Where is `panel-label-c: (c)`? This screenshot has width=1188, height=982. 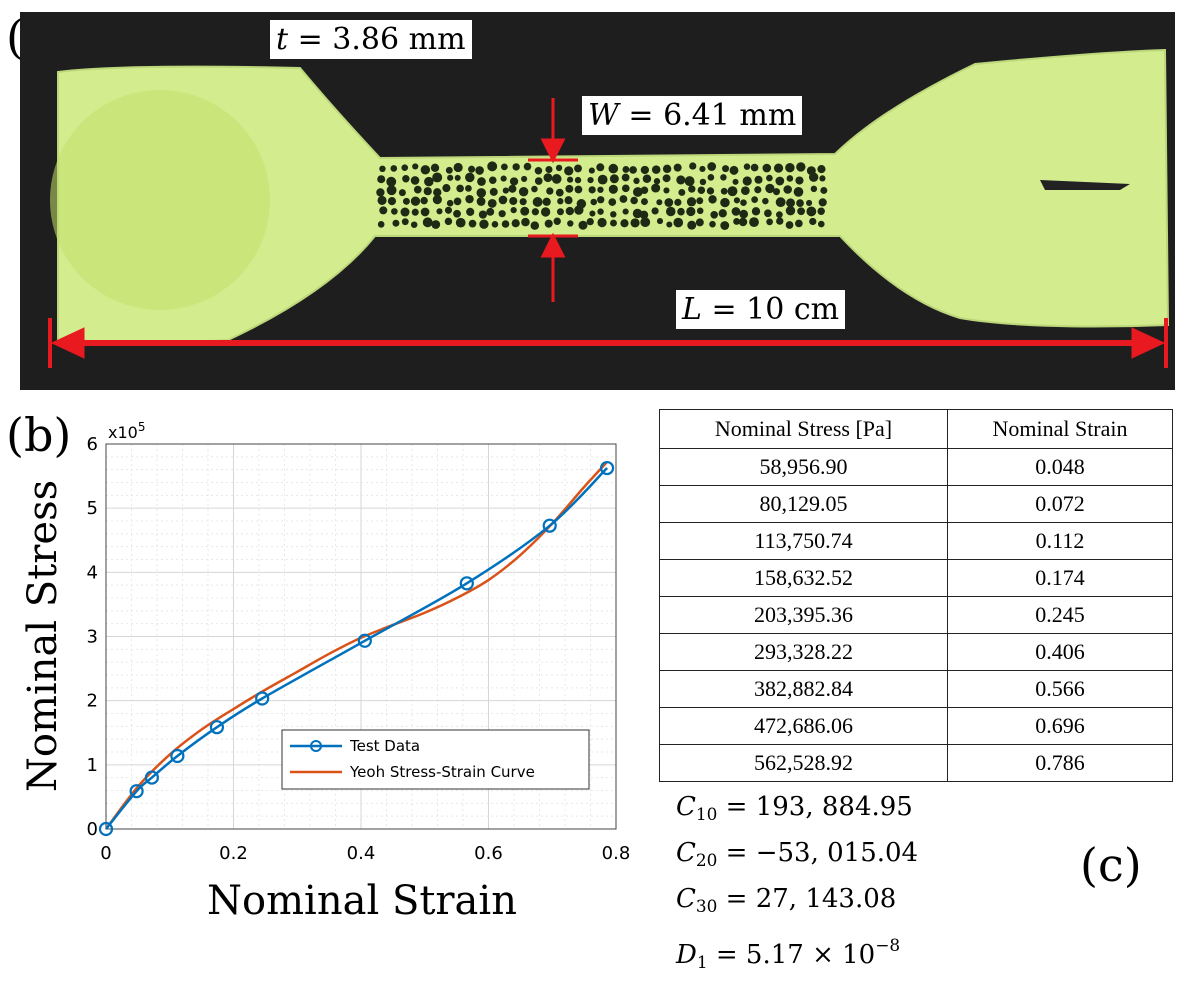
panel-label-c: (c) is located at coordinates (1111, 865).